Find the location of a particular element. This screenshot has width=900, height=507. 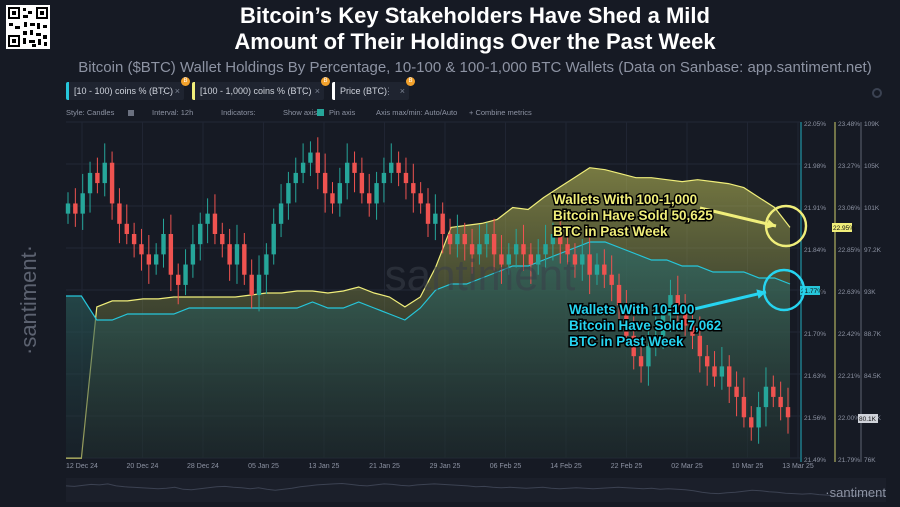

x-tick-label: 20 Dec 24 is located at coordinates (143, 466).